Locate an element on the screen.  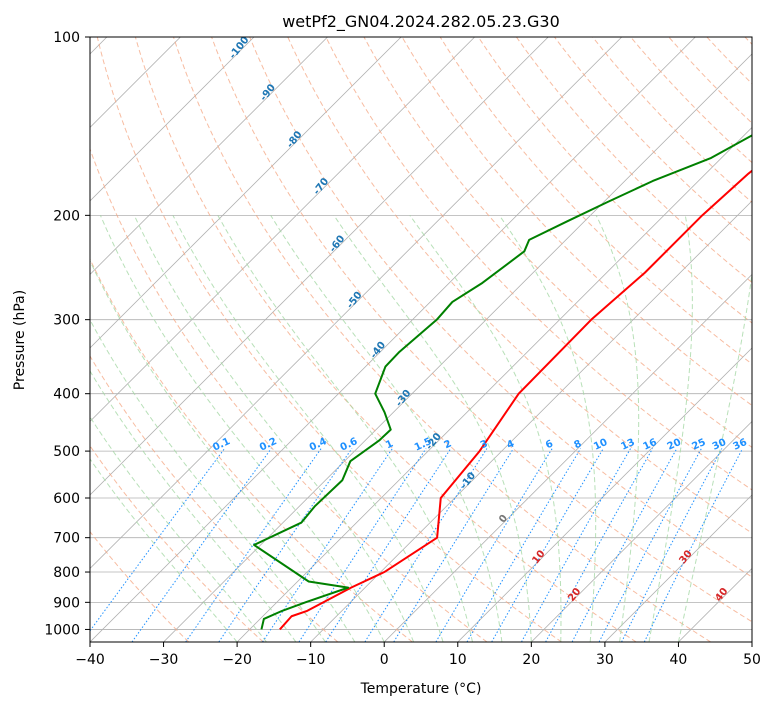
mixing-ratio-label-16: 30 is located at coordinates (719, 445).